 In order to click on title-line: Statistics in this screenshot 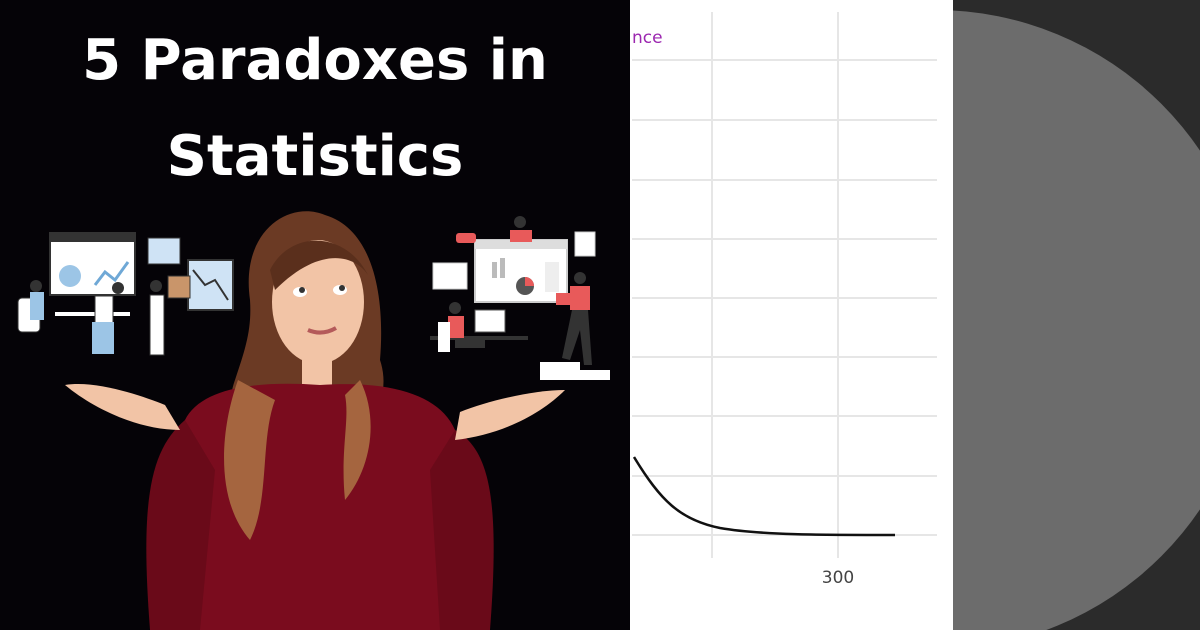, I will do `click(315, 156)`.